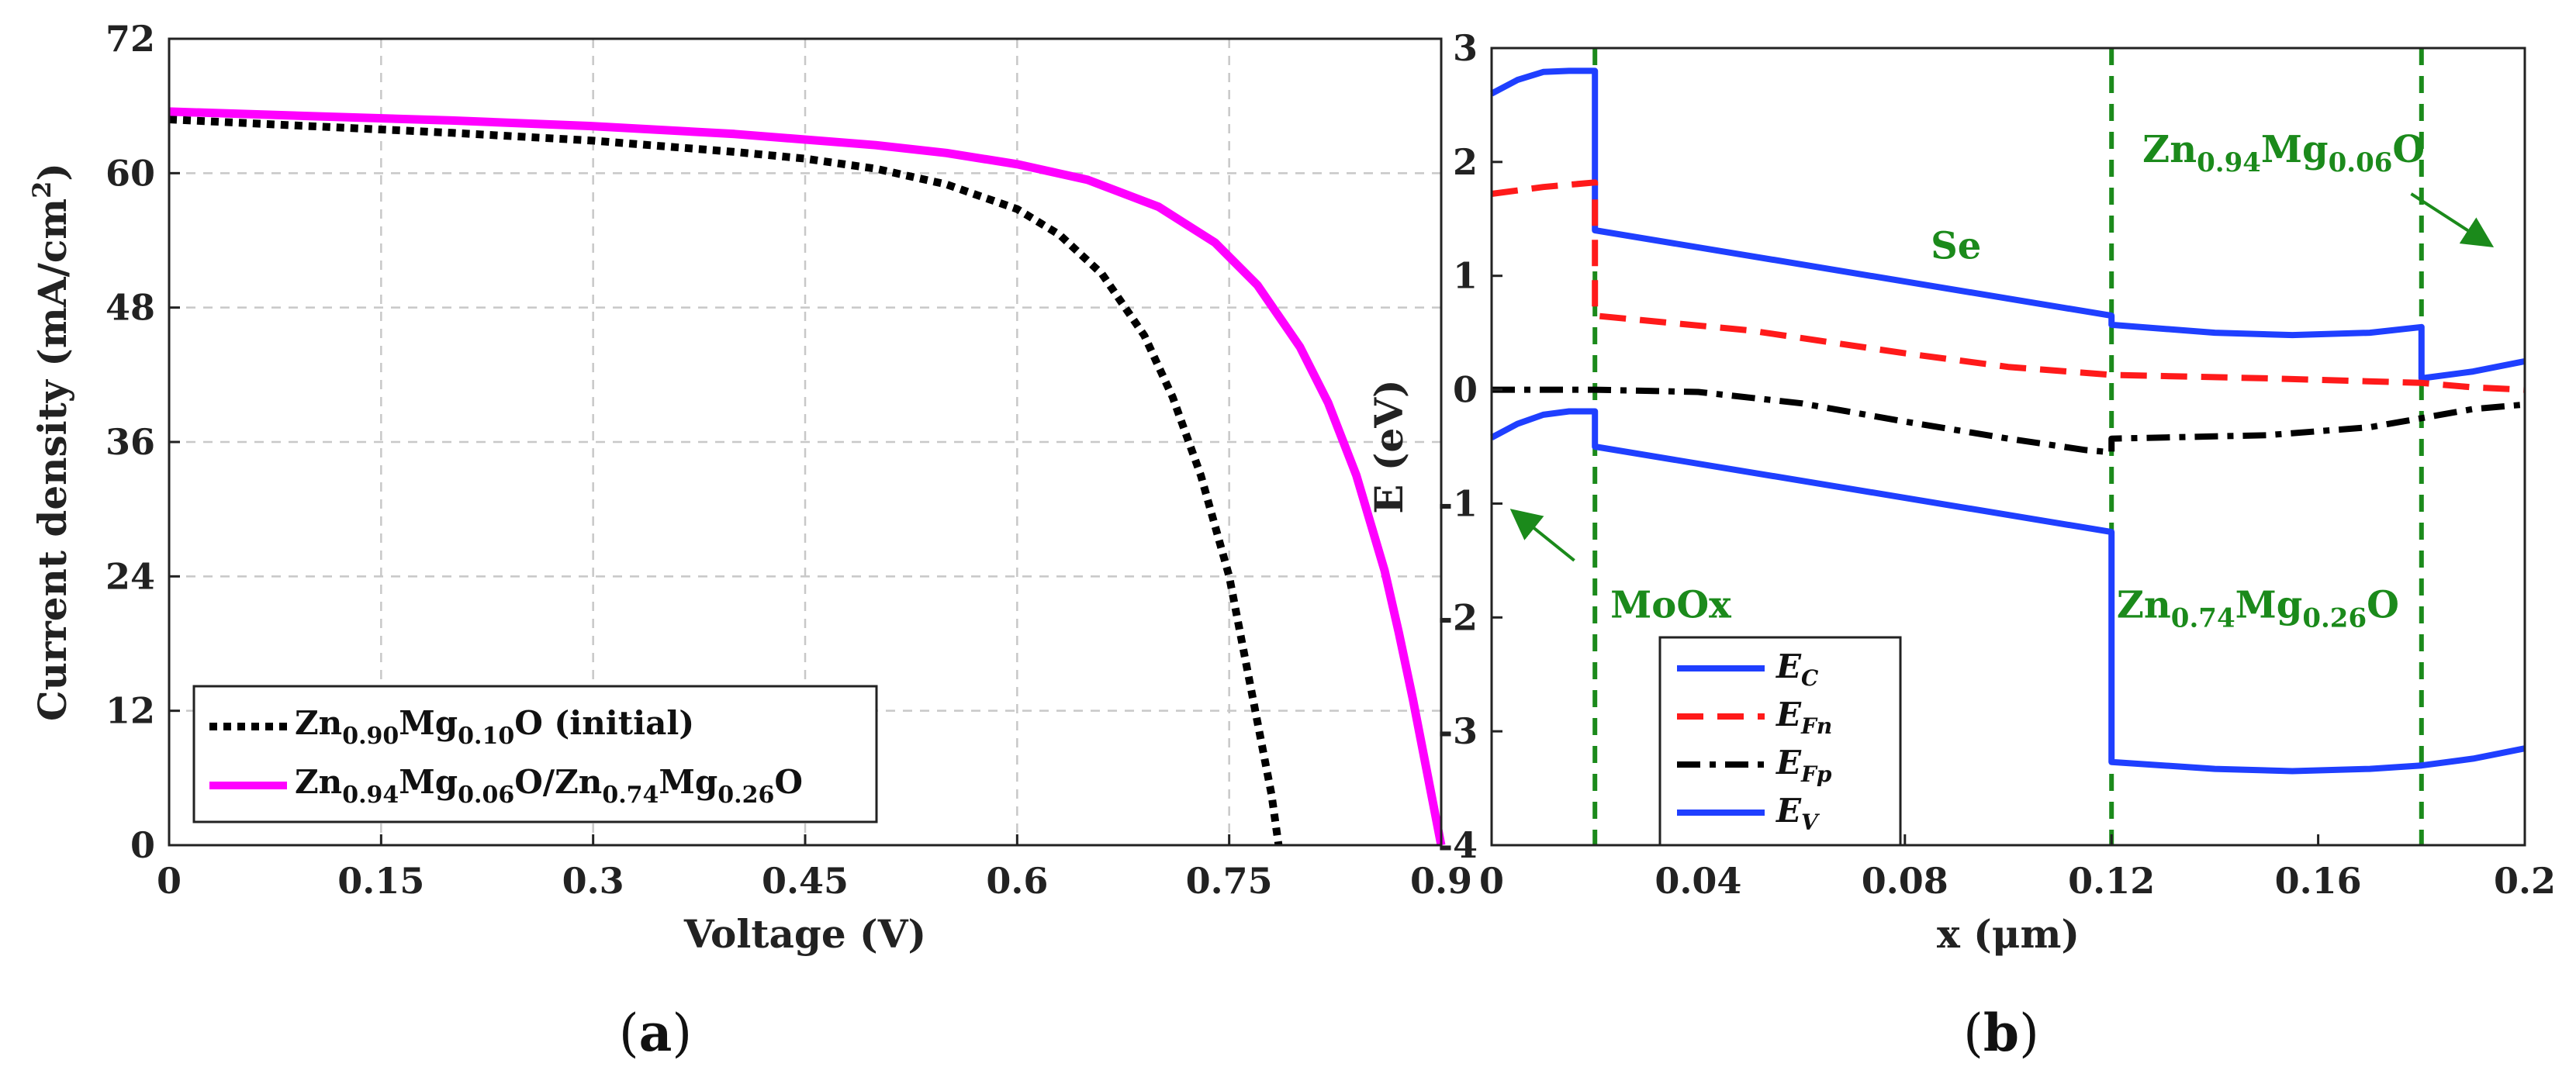 The width and height of the screenshot is (2576, 1084). What do you see at coordinates (629, 1033) in the screenshot?
I see `panel-a-caption-open: (` at bounding box center [629, 1033].